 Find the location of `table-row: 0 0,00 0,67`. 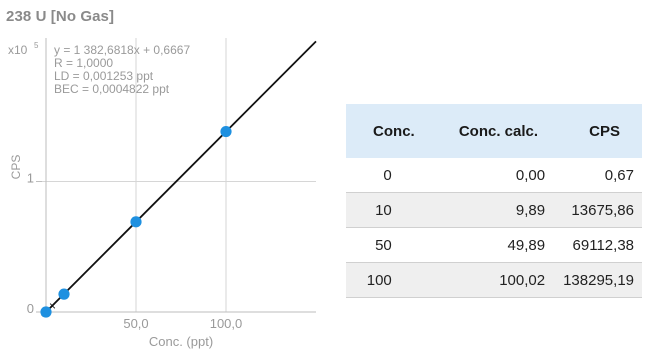

table-row: 0 0,00 0,67 is located at coordinates (494, 175).